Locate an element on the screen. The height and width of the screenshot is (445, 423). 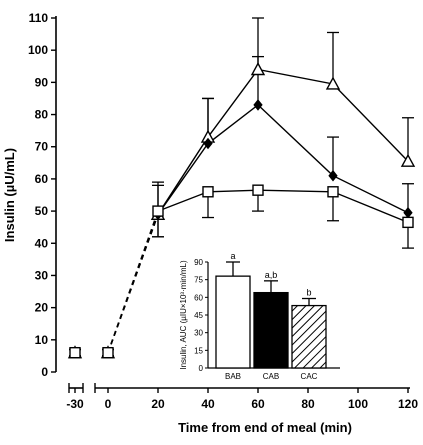
inset-y-tick-label: 0 is located at coordinates (201, 368).